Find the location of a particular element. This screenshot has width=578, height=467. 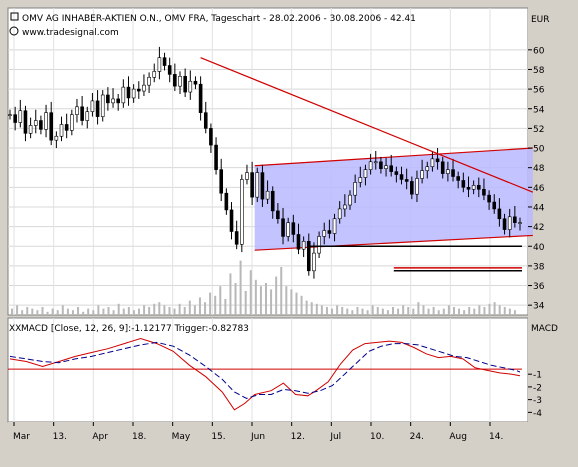

x-tick-label: 10. is located at coordinates (377, 437).